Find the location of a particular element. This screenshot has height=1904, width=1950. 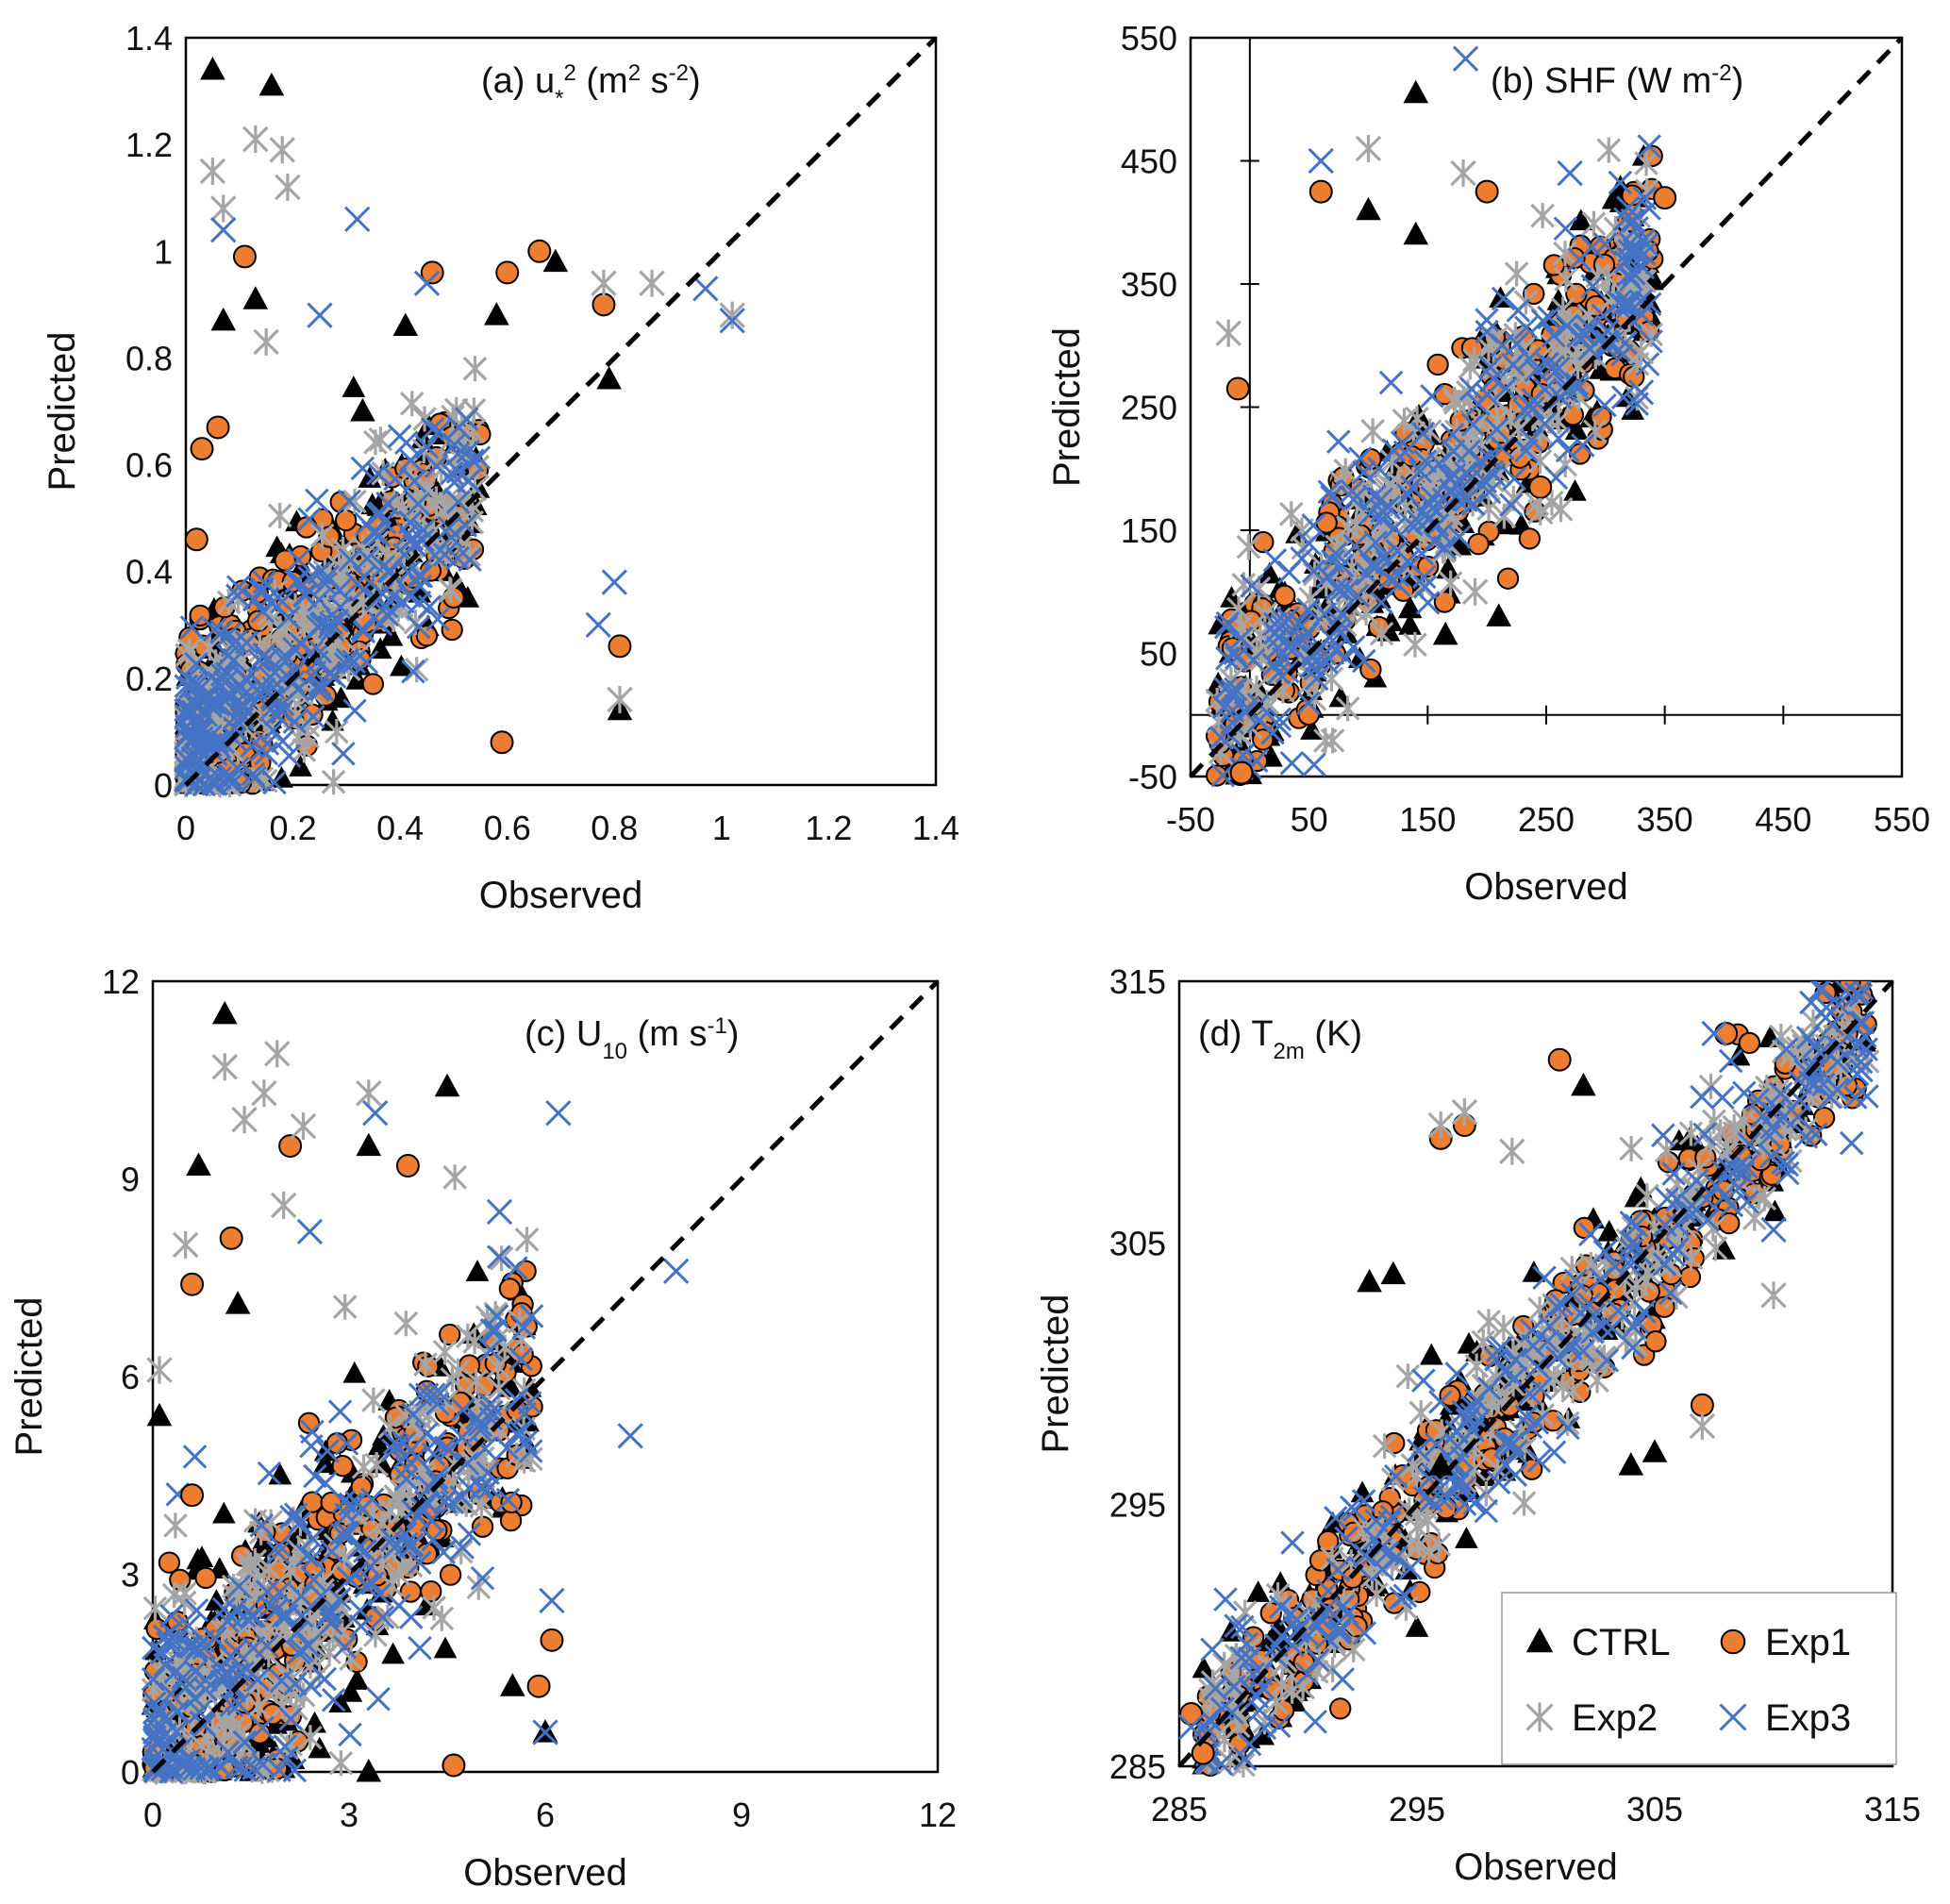

x-tick-label: 150 is located at coordinates (1427, 819).